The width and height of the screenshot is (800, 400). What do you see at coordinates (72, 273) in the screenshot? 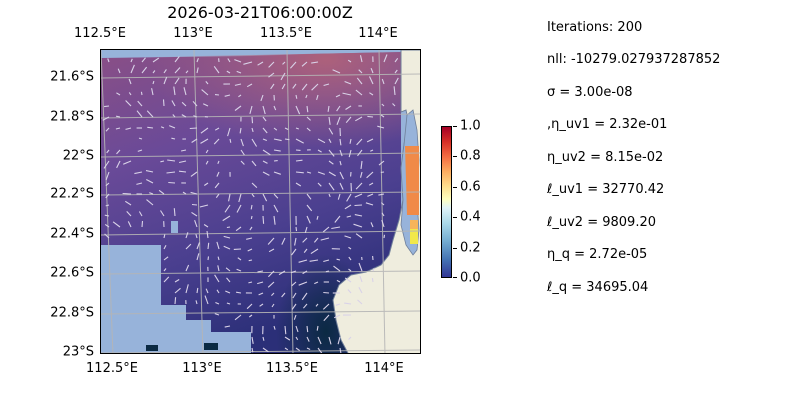
I see `lat-tick-6: 22.6°S` at bounding box center [72, 273].